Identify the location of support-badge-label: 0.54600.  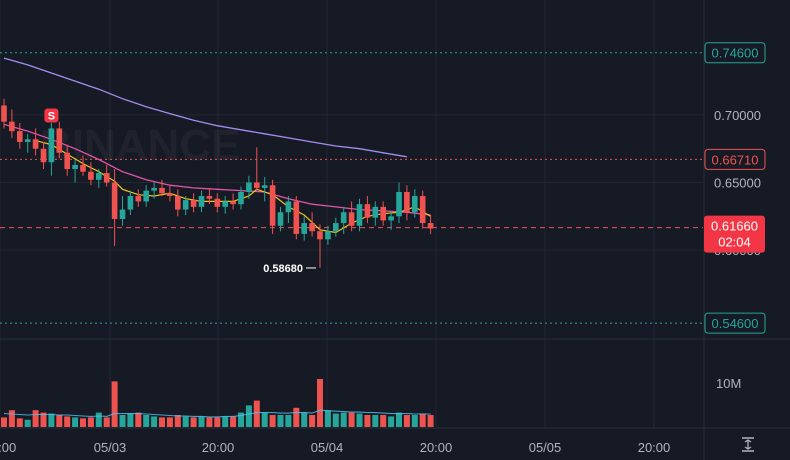
(735, 323).